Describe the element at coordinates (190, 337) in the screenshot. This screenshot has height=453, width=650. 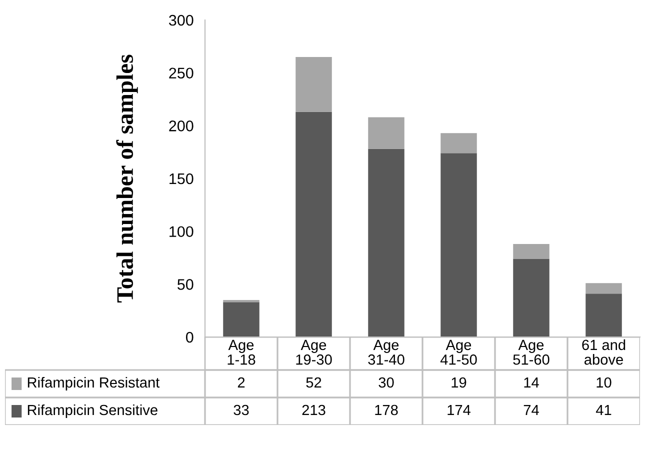
I see `y-tick-label: 0` at that location.